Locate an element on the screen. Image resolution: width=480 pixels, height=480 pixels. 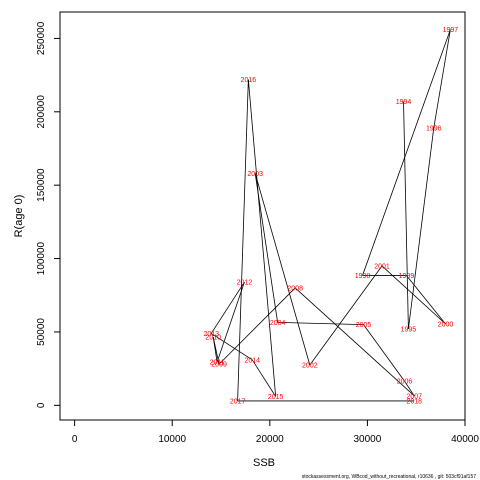
point-label-2009: 2009 is located at coordinates (219, 365).